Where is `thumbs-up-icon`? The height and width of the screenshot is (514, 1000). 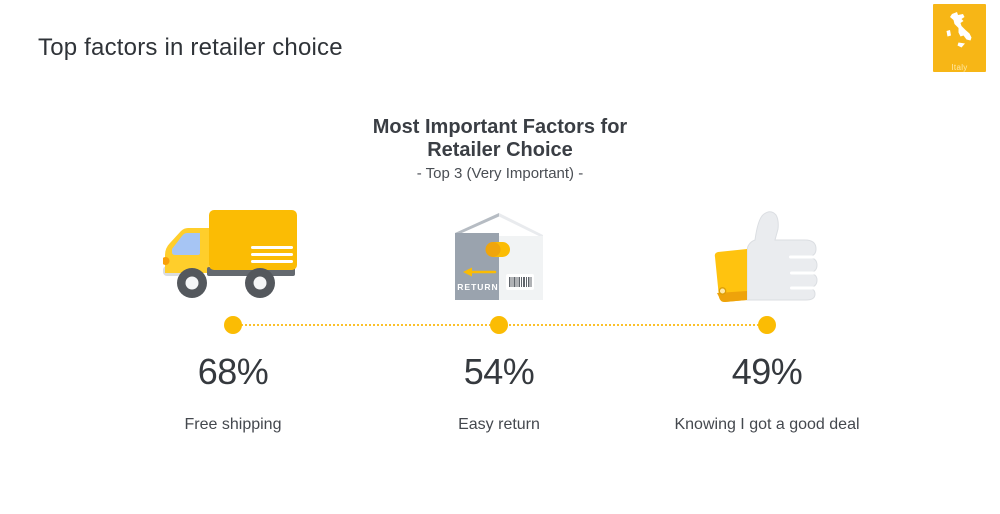 thumbs-up-icon is located at coordinates (767, 251).